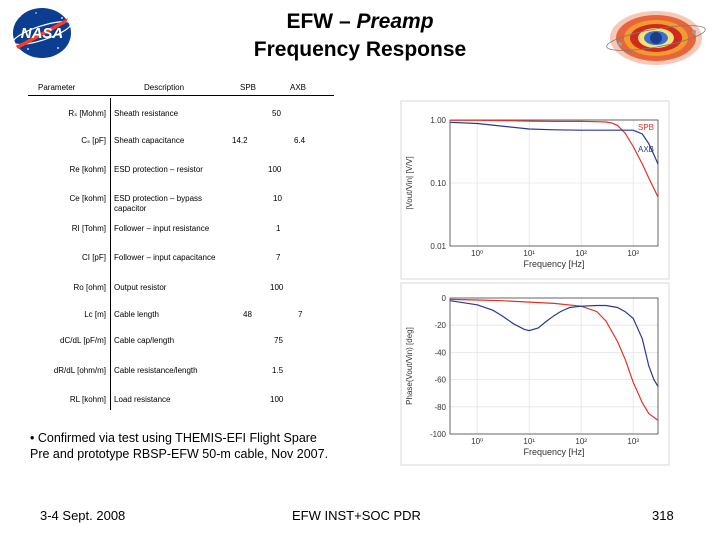 The height and width of the screenshot is (540, 720). I want to click on row-description: Cable cap/length, so click(144, 340).